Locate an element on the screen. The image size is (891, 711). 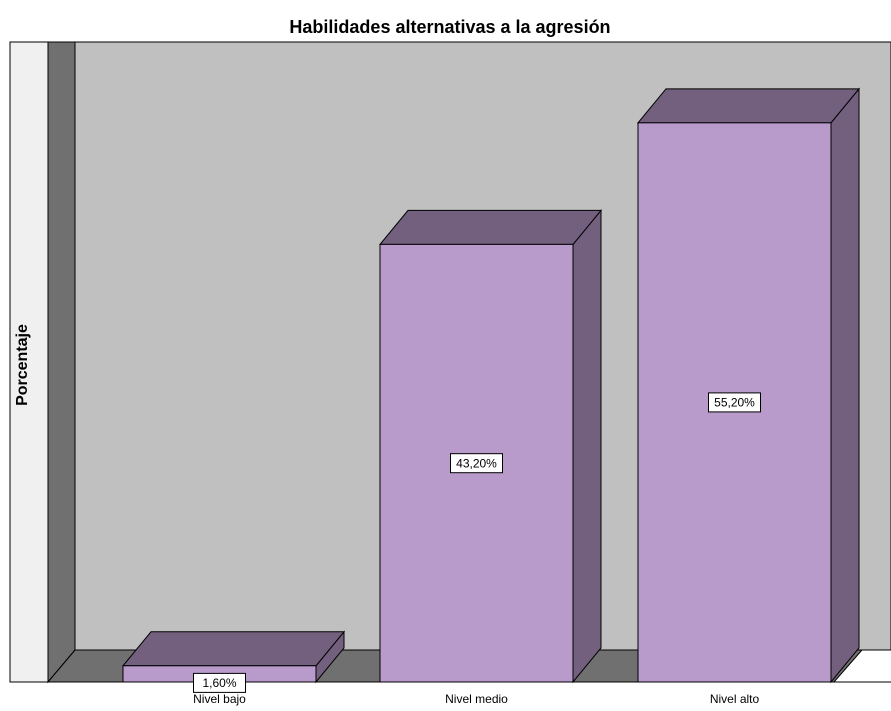
x-tick-label: Nivel bajo is located at coordinates (219, 699).